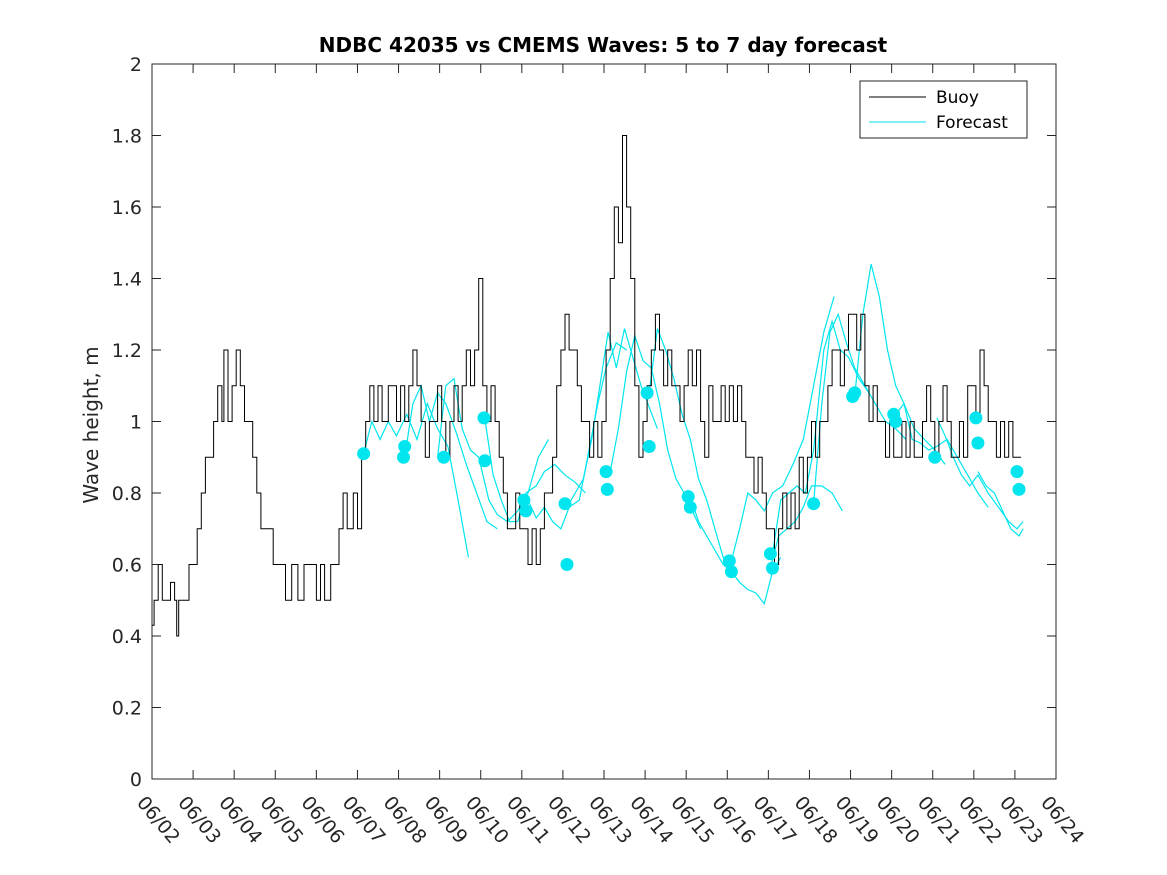 The width and height of the screenshot is (1167, 875). I want to click on legend-buoy-label: Buoy, so click(957, 98).